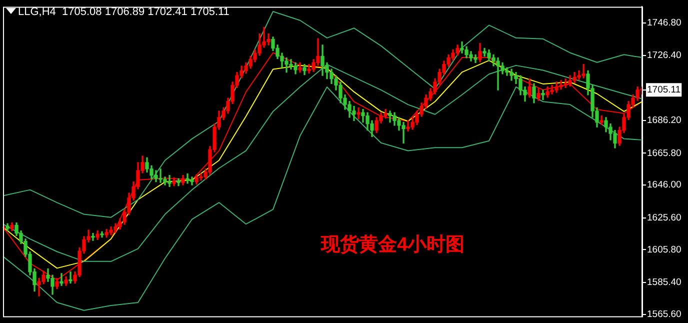  What do you see at coordinates (664, 218) in the screenshot?
I see `y-tick-label: 1625.60` at bounding box center [664, 218].